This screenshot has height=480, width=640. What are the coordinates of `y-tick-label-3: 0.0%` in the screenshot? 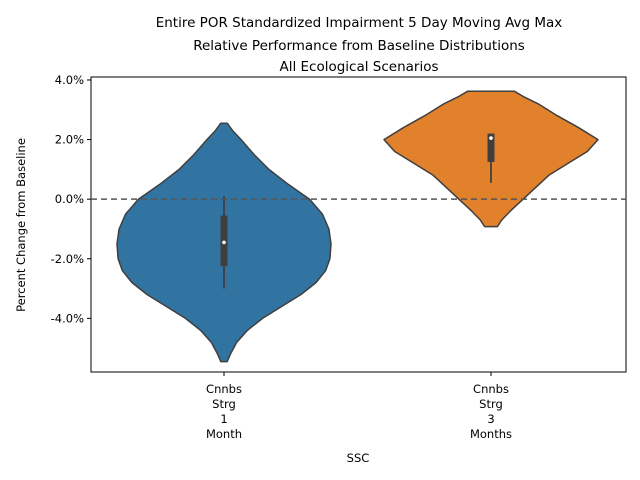 It's located at (69, 199).